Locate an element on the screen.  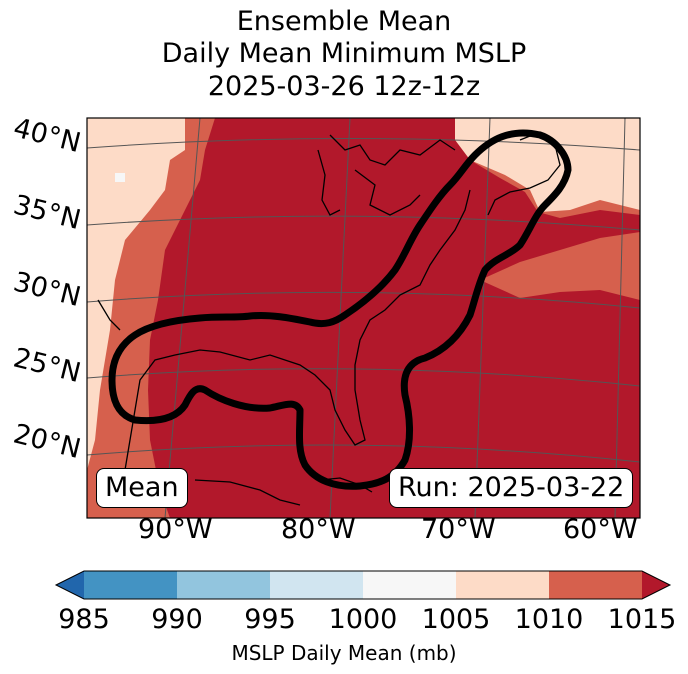
title-line-3: 2025-03-26 12z-12z is located at coordinates (344, 86).